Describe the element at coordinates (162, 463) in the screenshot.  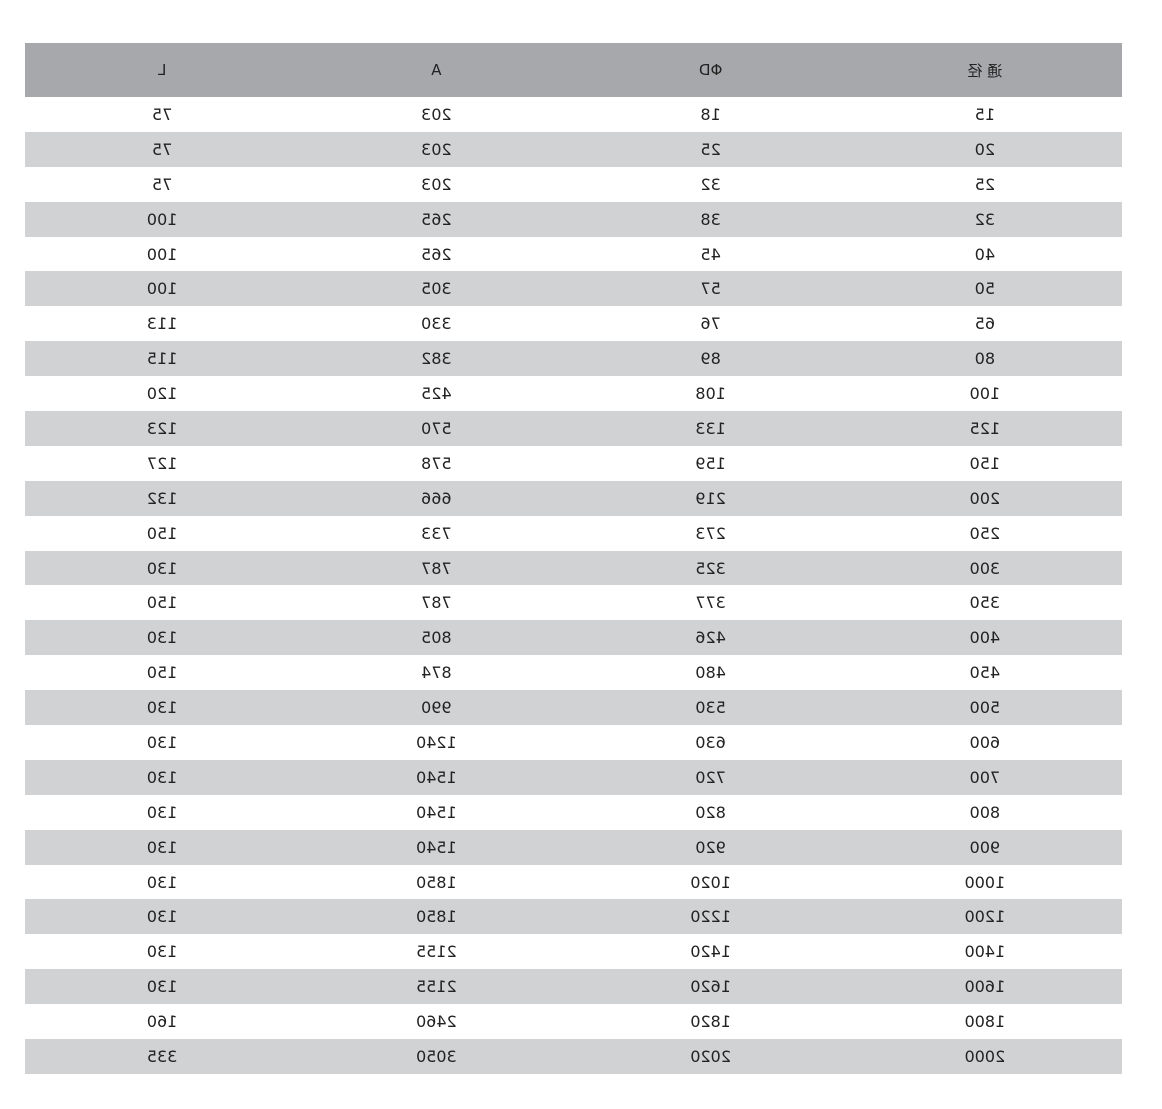
I see `cell-l: 127` at that location.